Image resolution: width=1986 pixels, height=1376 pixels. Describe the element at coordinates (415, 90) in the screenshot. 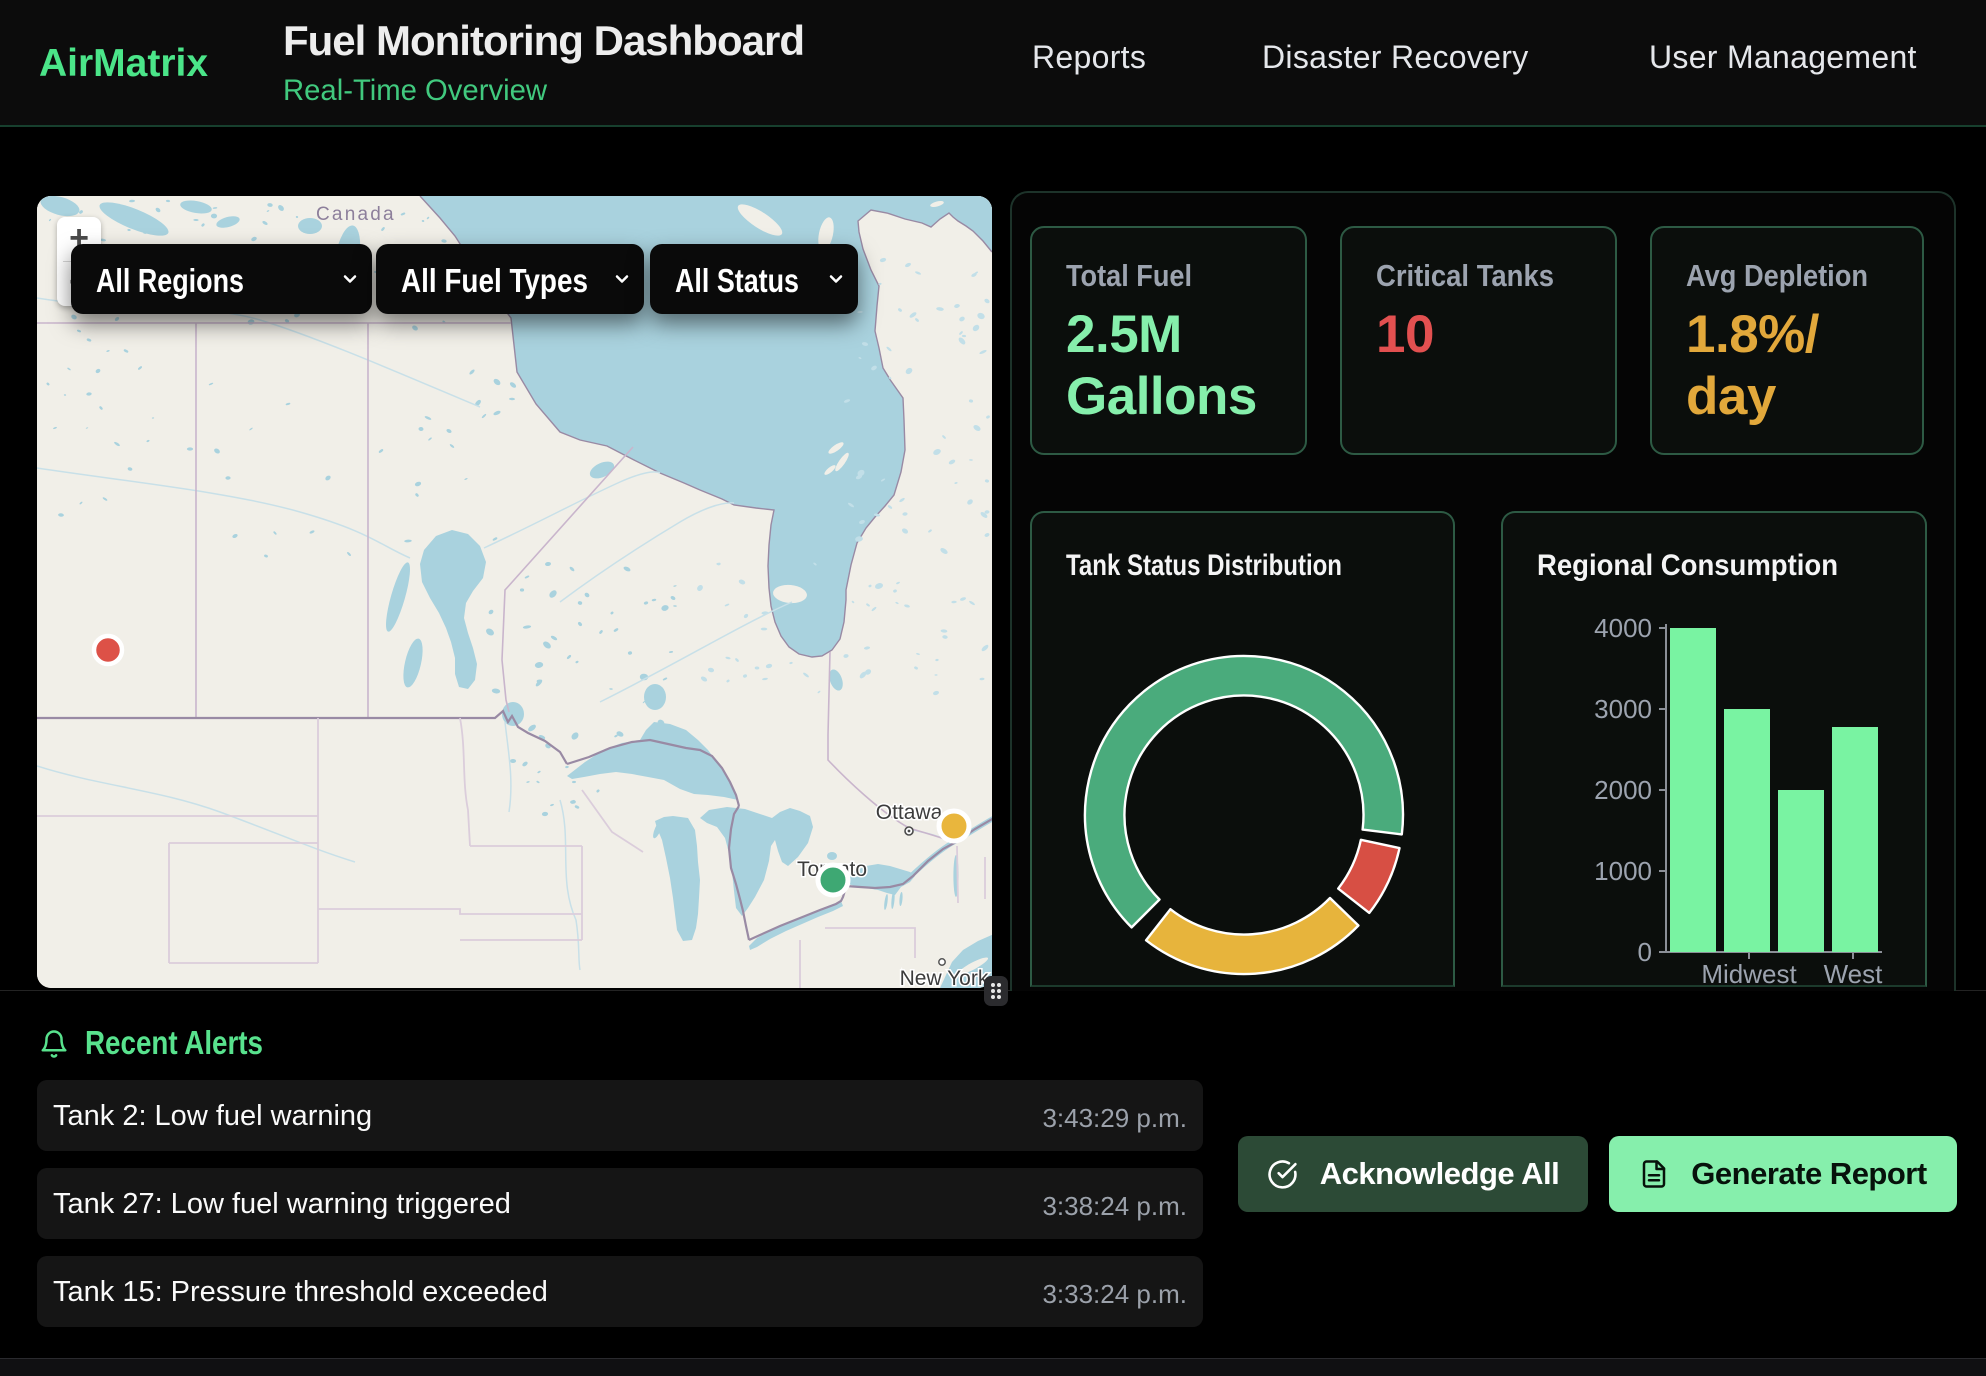

I see `svg-text: Real-Time Overview` at that location.